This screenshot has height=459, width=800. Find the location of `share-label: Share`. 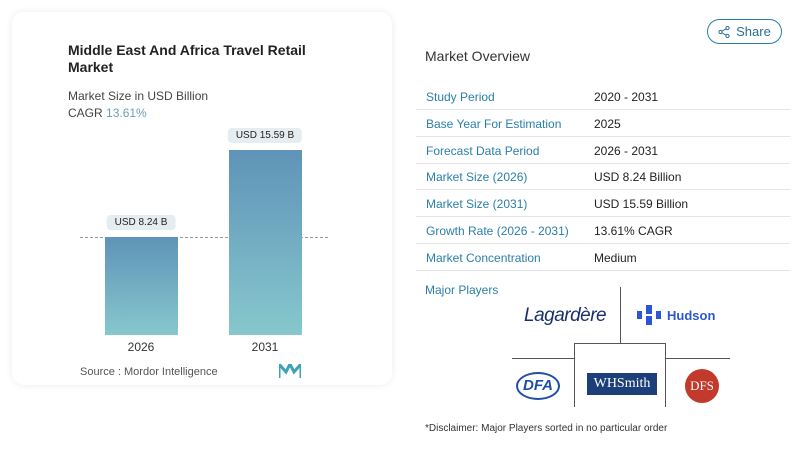

share-label: Share is located at coordinates (753, 31).